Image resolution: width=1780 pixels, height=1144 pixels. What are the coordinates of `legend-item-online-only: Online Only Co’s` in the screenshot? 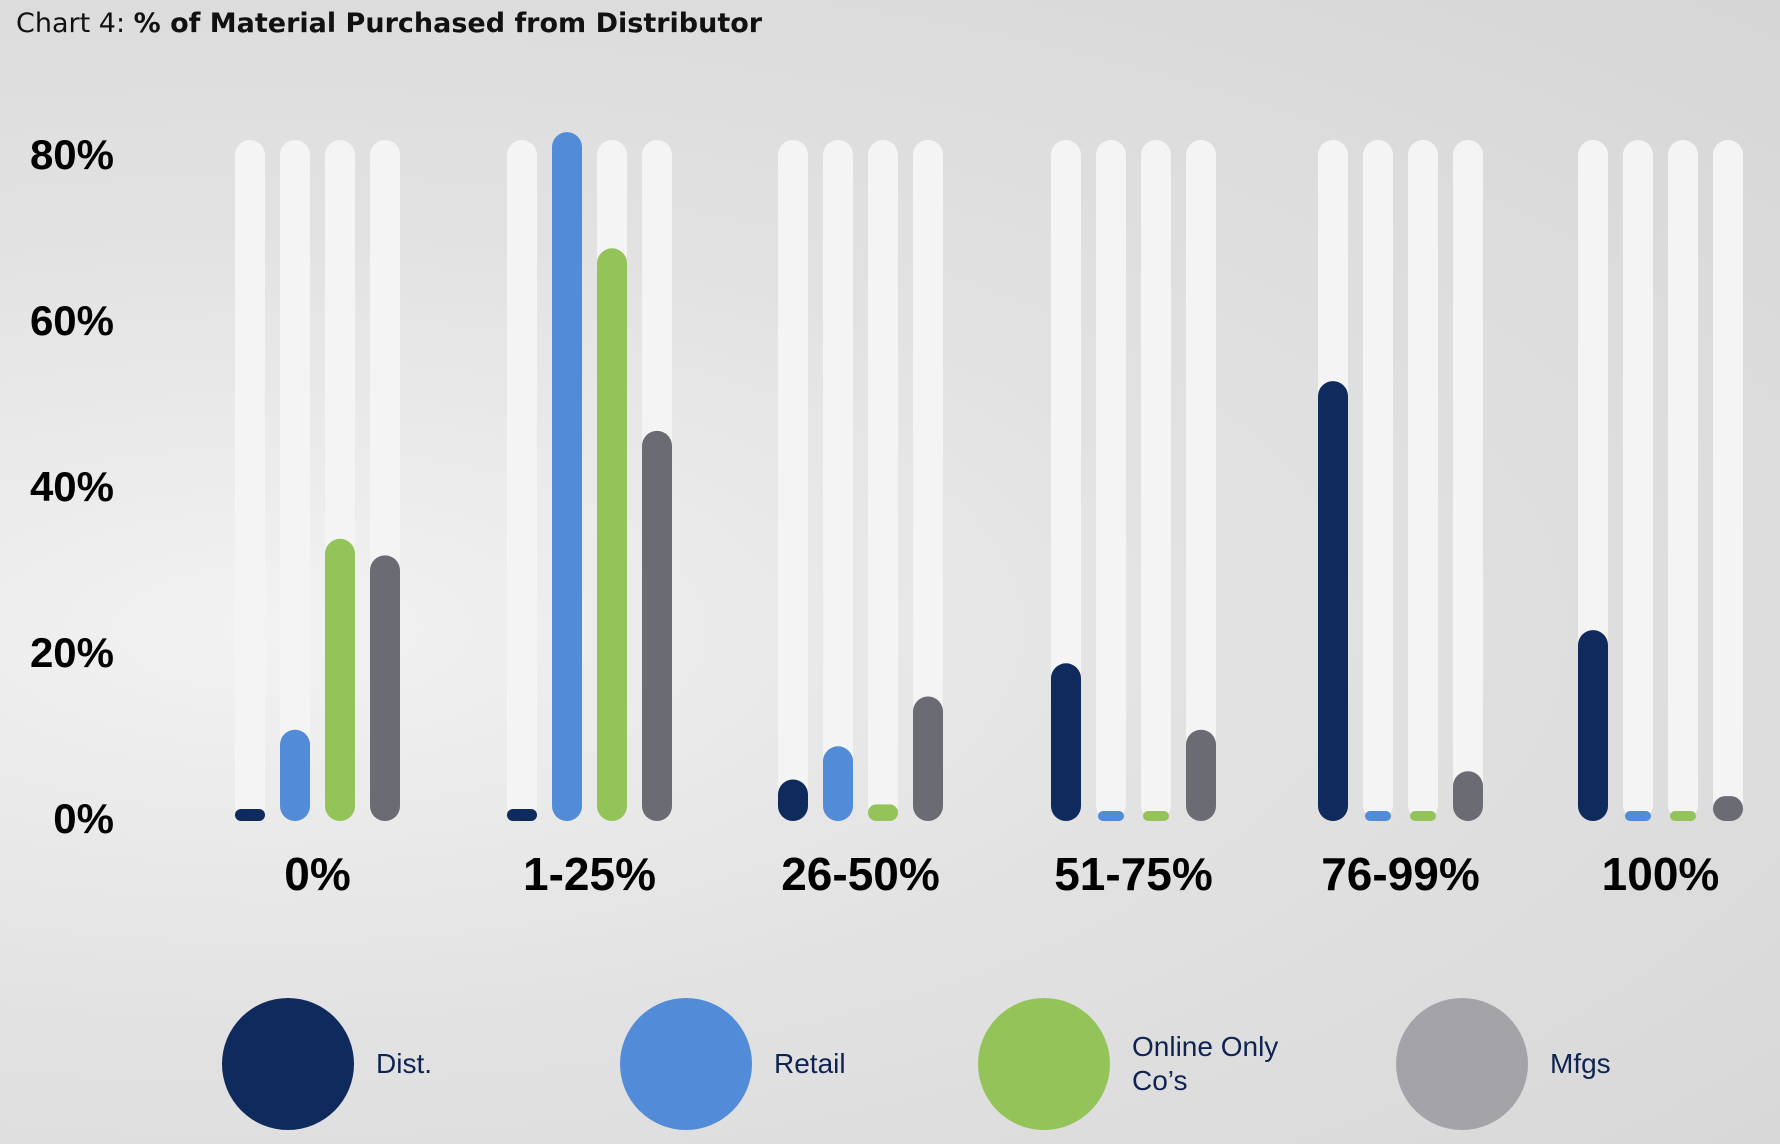 It's located at (1145, 1064).